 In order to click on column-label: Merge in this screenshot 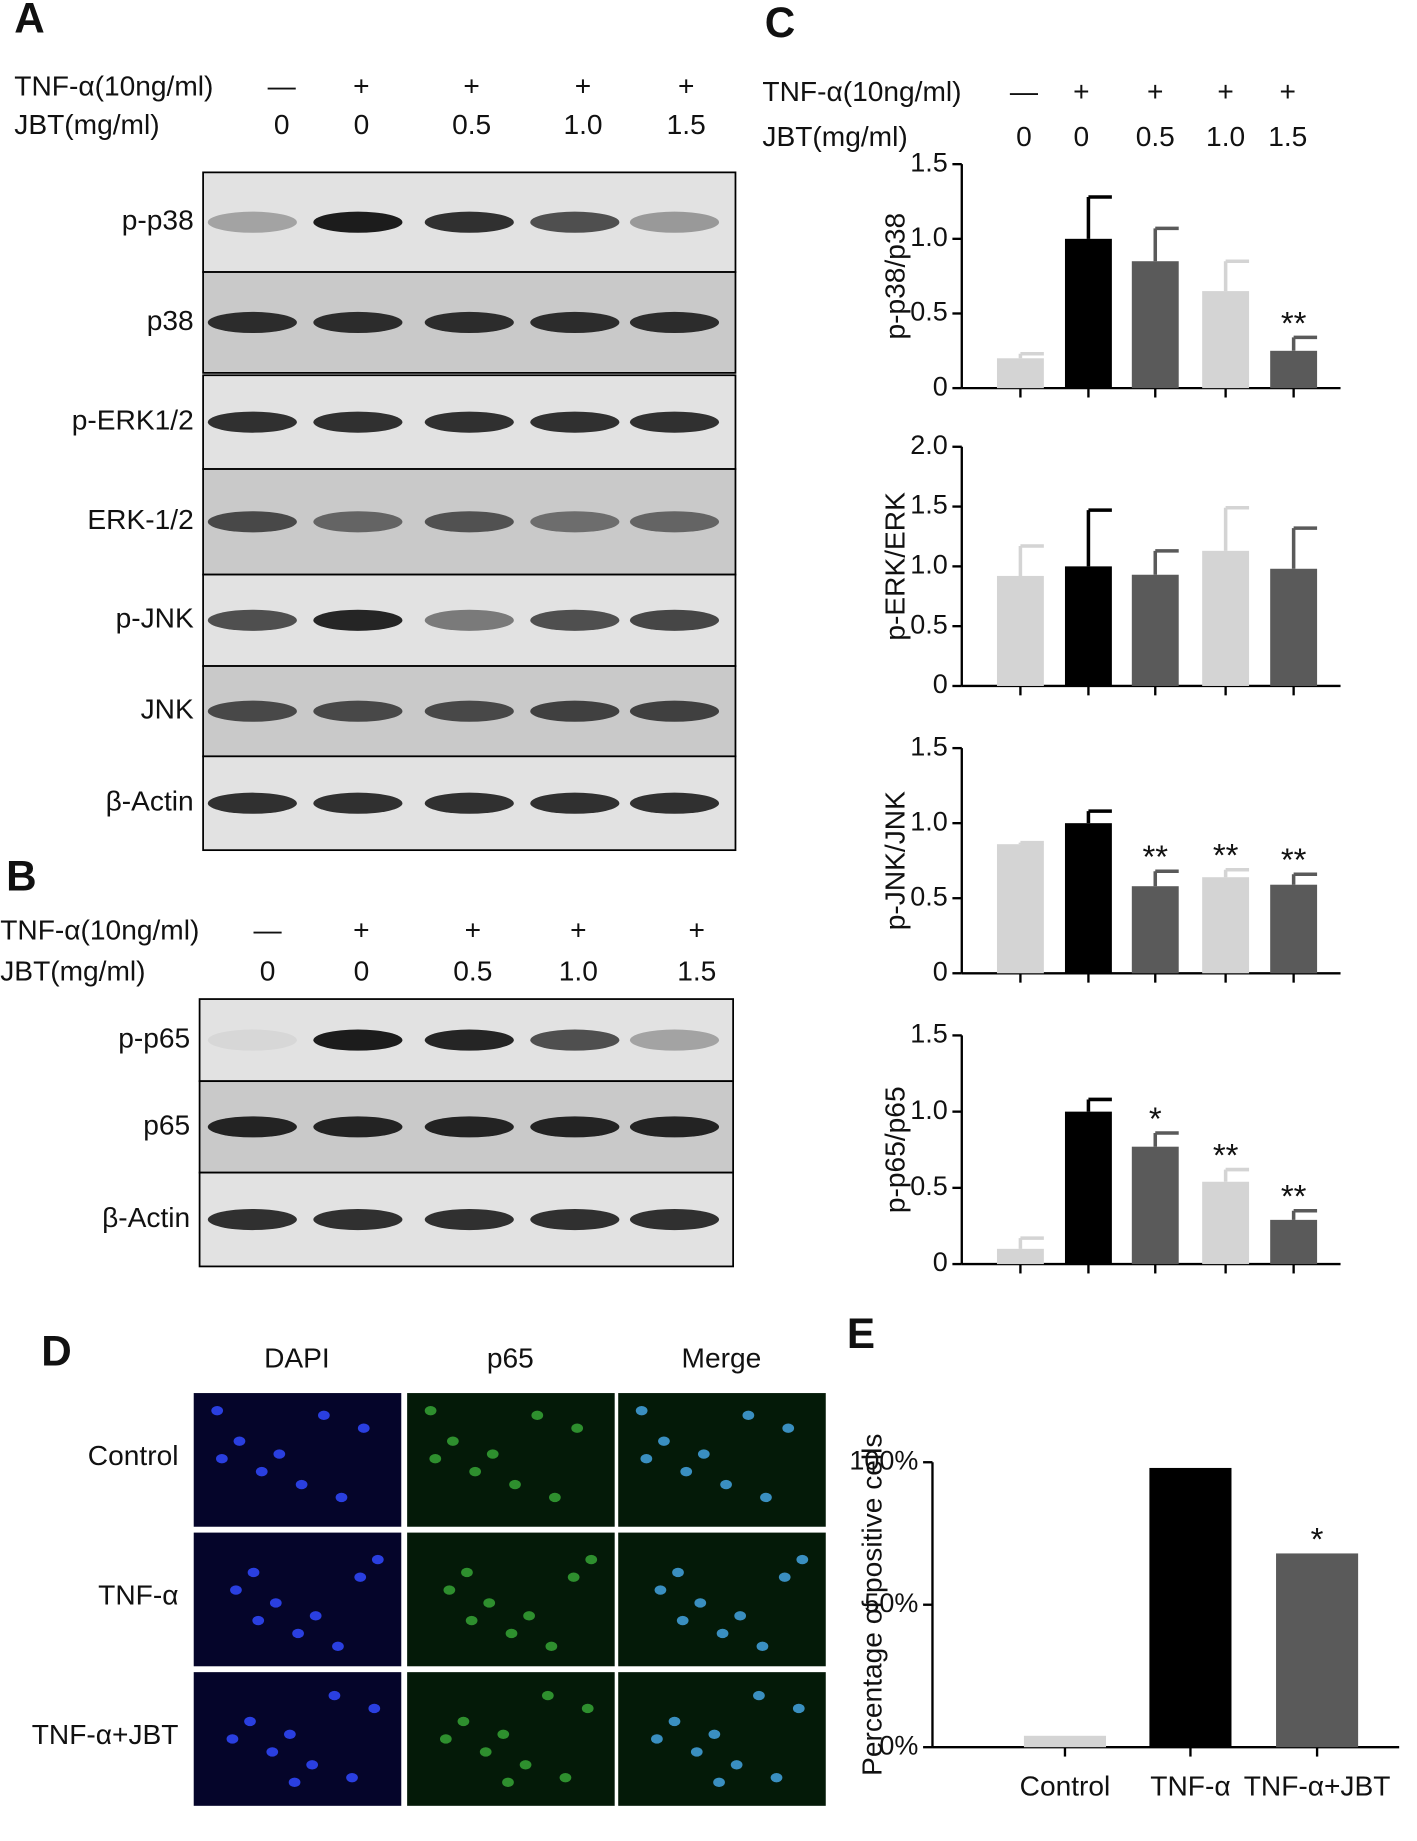, I will do `click(722, 1358)`.